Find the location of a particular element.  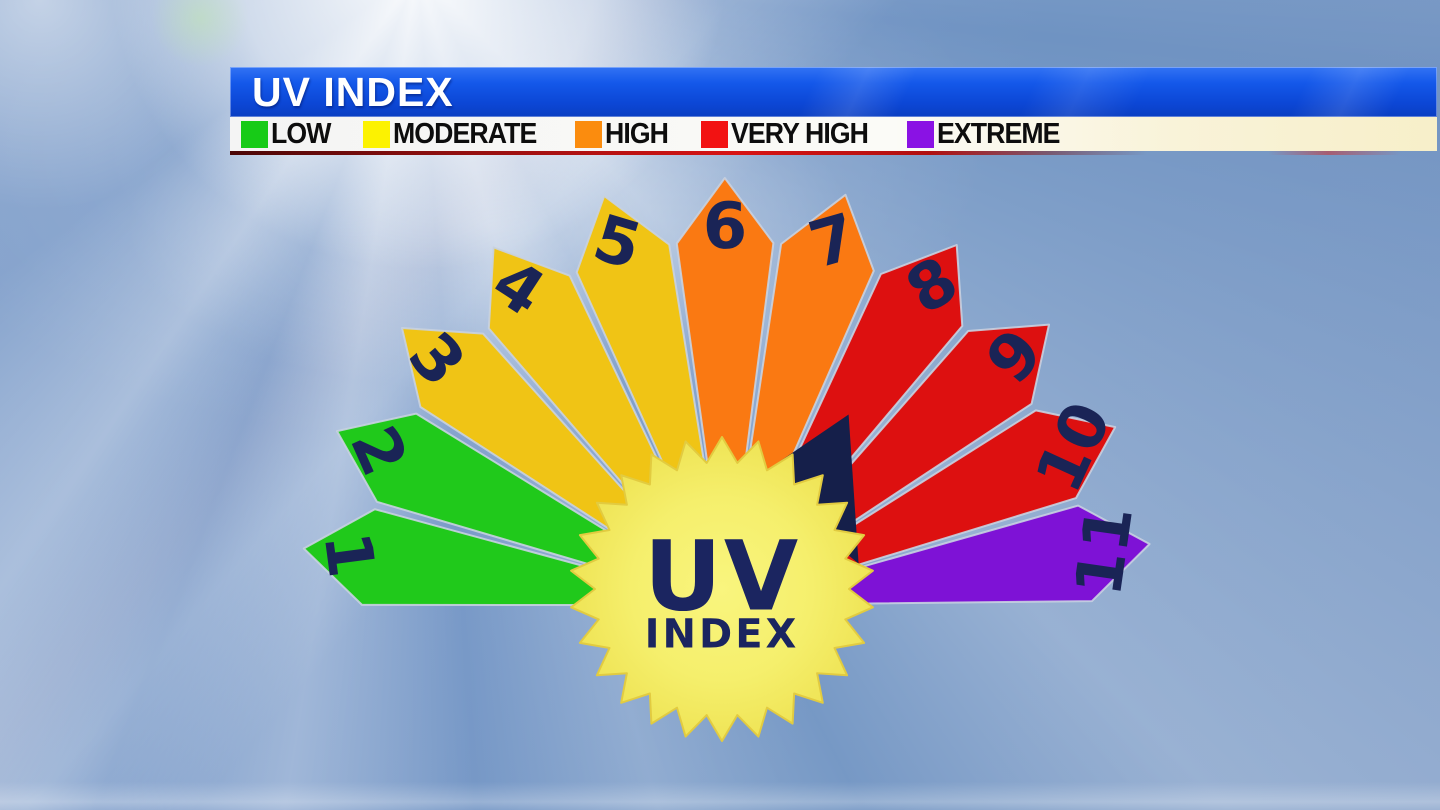

extreme-color-swatch is located at coordinates (920, 134).